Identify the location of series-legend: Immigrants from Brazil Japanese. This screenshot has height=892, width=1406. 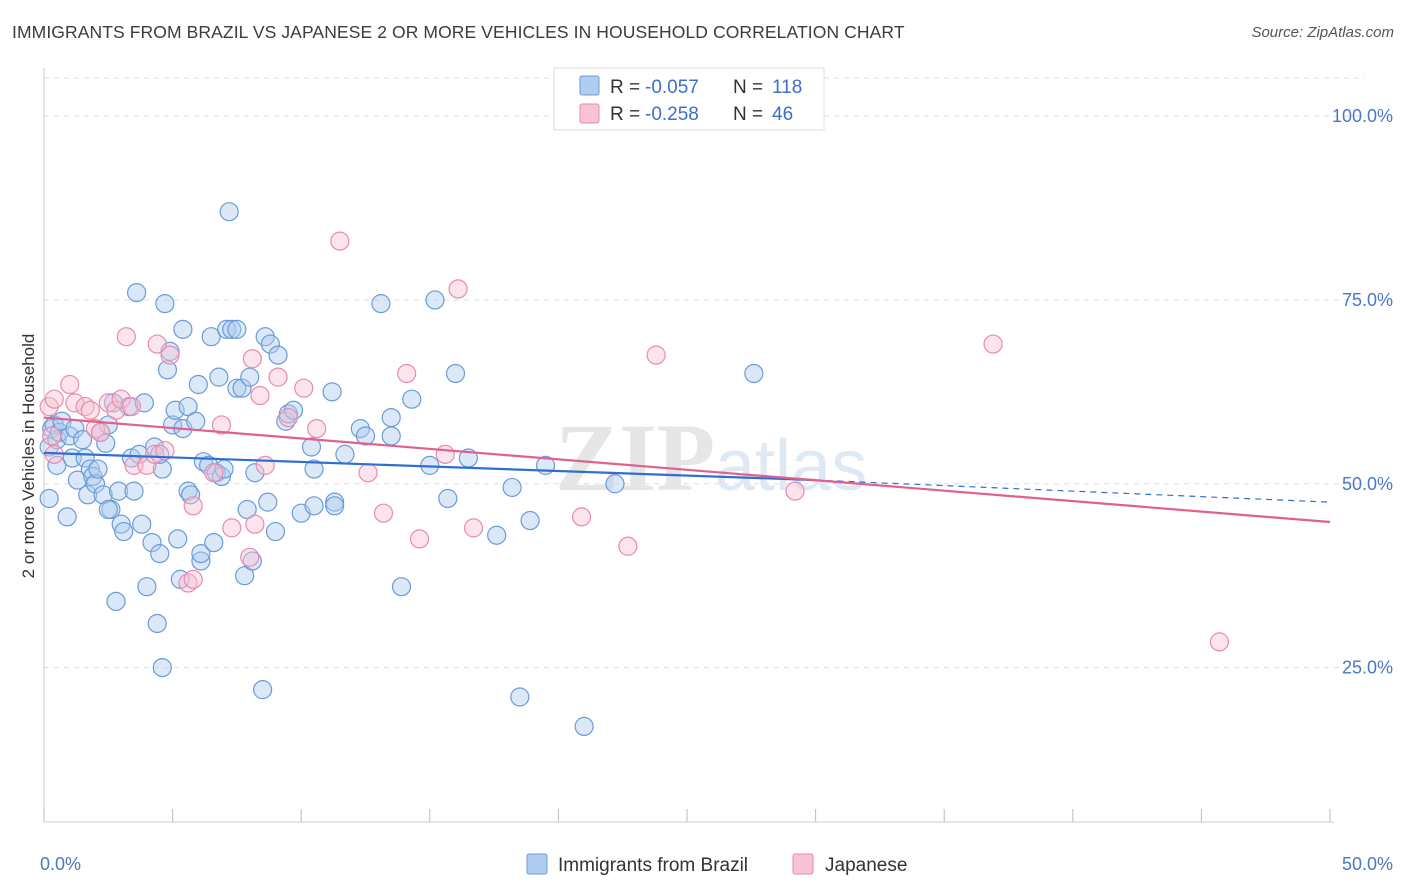
(716, 864).